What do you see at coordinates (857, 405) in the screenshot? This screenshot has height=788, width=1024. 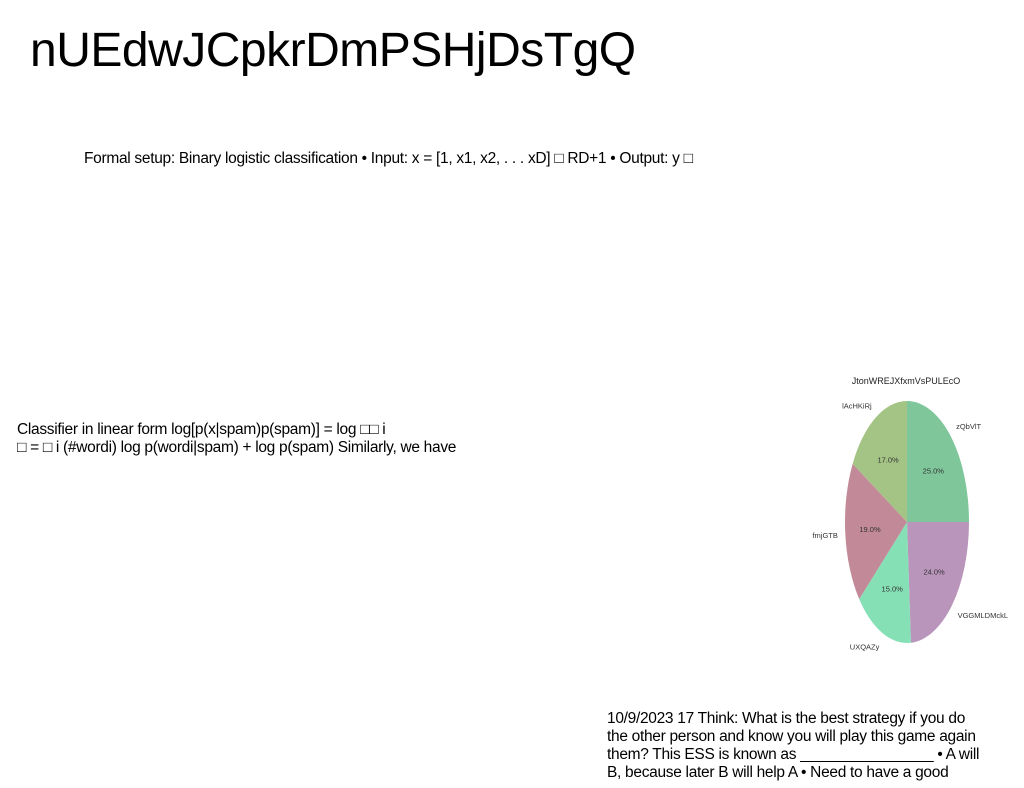 I see `pie-category-label: lAcHKiRj` at bounding box center [857, 405].